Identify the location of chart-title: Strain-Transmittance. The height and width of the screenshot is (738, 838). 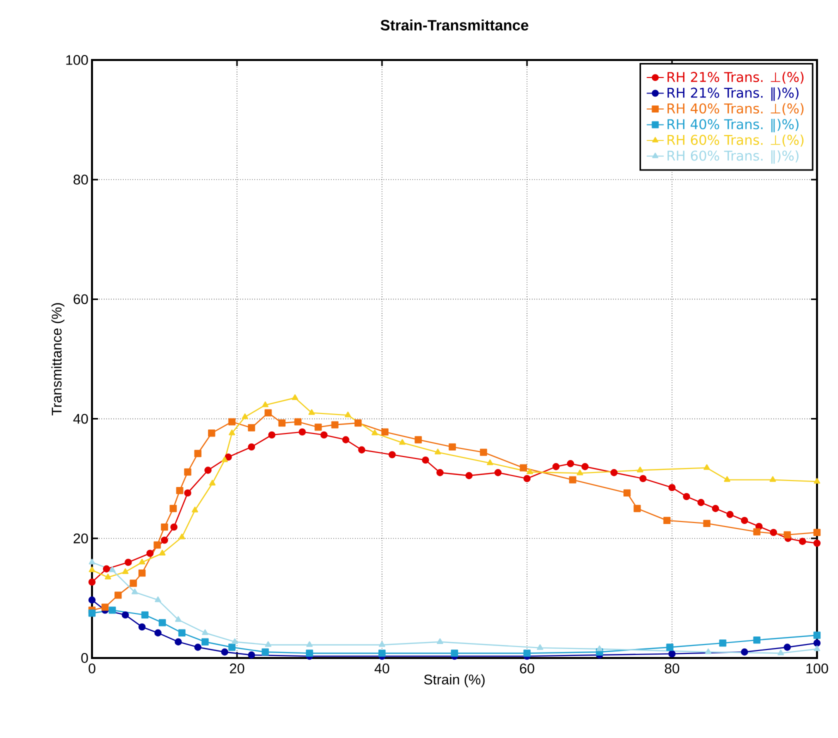
(454, 25).